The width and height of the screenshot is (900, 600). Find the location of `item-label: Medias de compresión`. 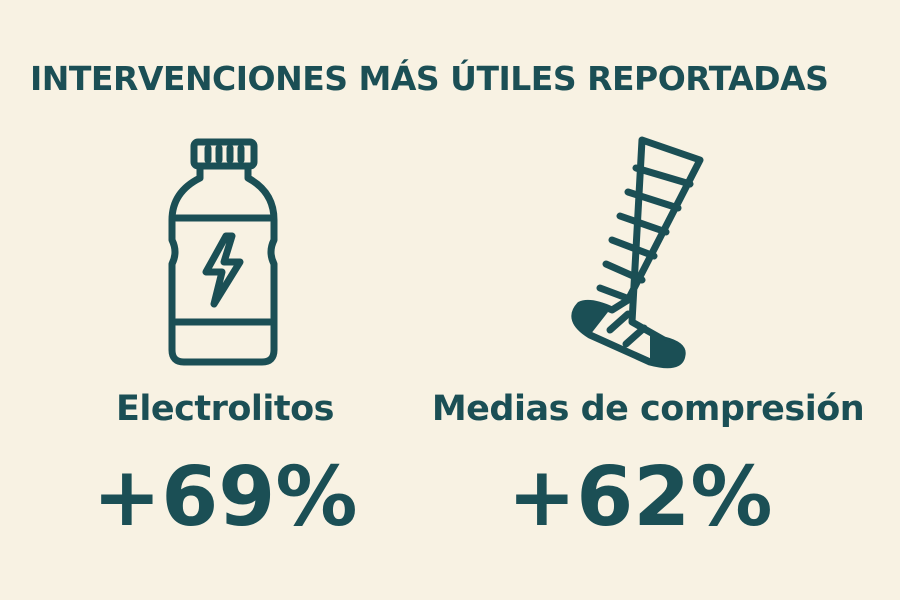

item-label: Medias de compresión is located at coordinates (648, 409).